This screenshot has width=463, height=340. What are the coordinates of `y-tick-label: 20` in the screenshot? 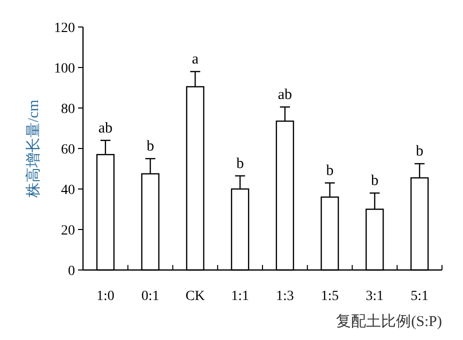 It's located at (68, 230).